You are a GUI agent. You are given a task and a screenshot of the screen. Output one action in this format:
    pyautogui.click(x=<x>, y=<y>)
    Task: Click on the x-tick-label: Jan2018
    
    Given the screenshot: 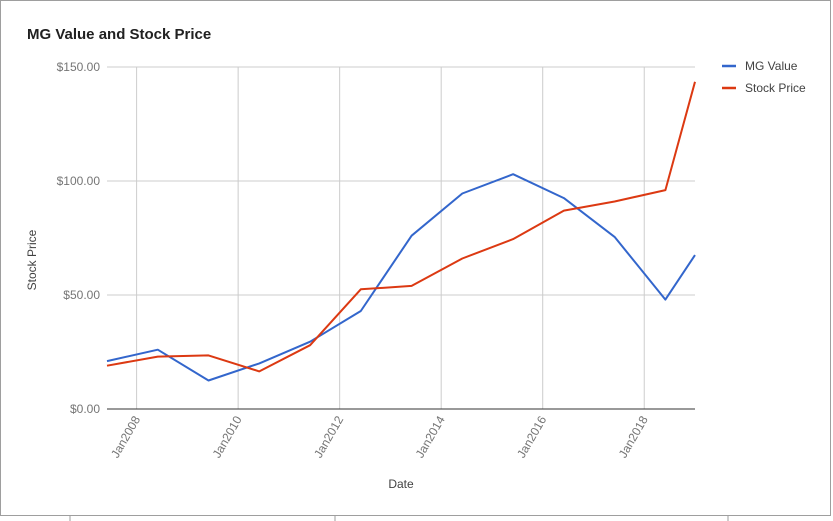 What is the action you would take?
    pyautogui.click(x=633, y=436)
    